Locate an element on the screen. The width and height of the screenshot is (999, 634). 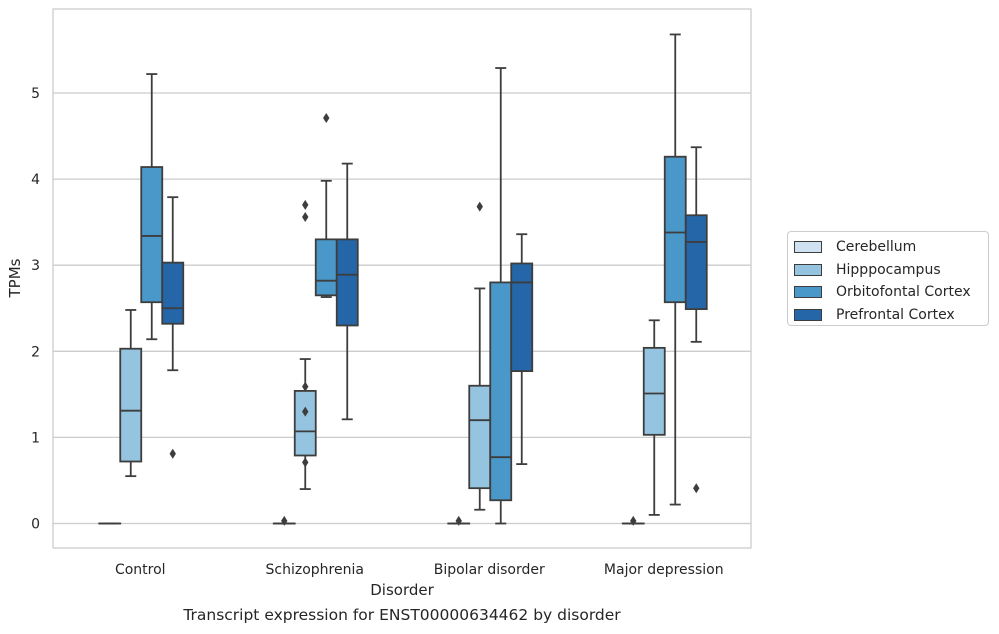
x-axis-label: Disorder is located at coordinates (402, 590).